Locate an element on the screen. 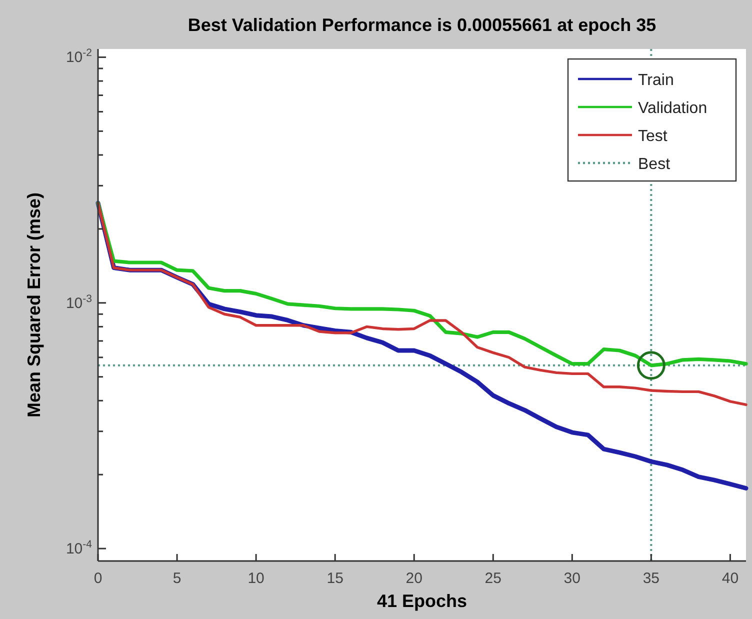 Image resolution: width=752 pixels, height=619 pixels. legend-label: Train is located at coordinates (656, 80).